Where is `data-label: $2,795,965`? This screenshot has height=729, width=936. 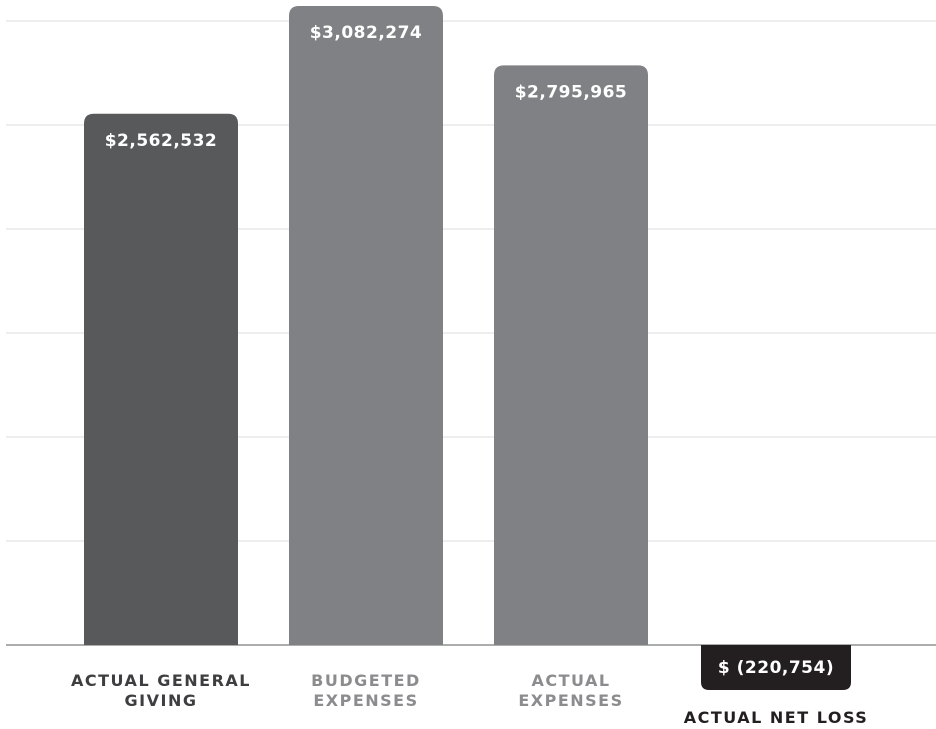 data-label: $2,795,965 is located at coordinates (571, 92).